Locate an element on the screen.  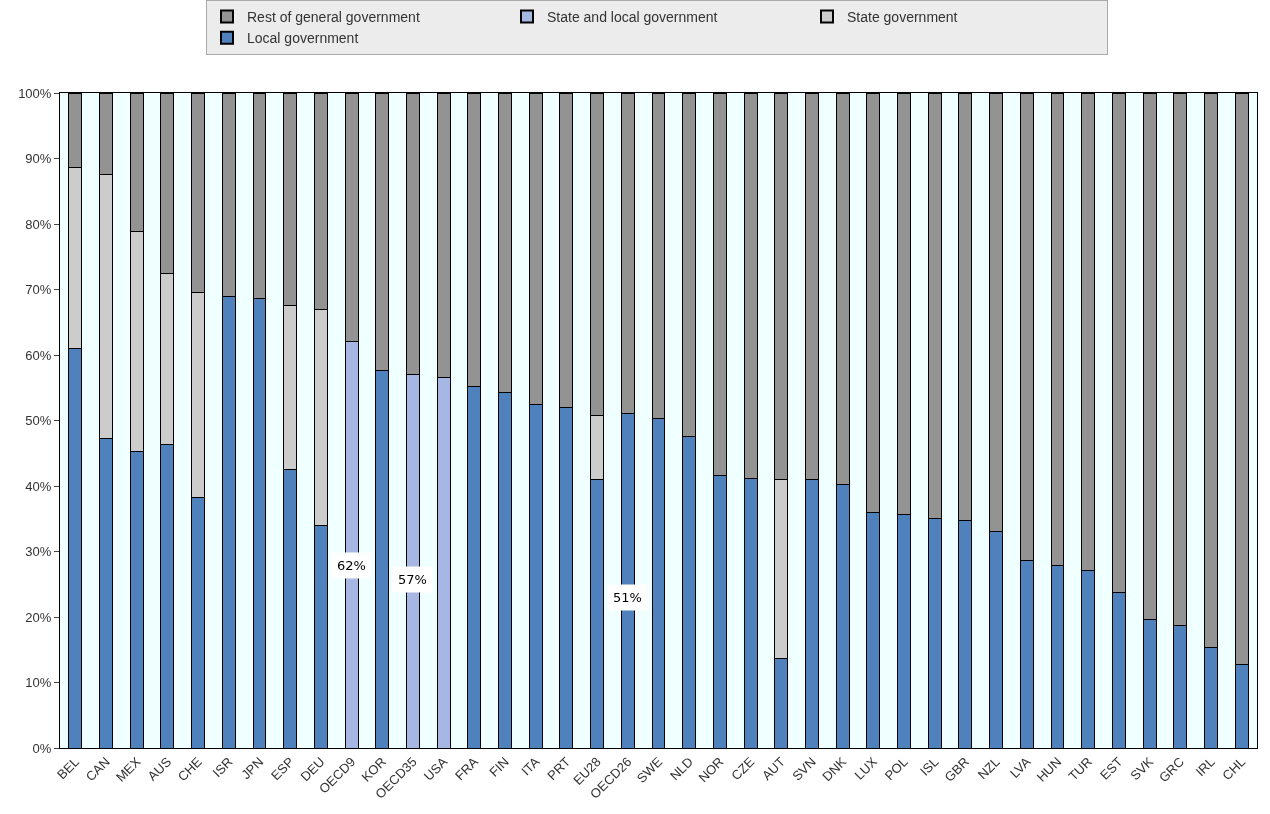
x-tick-label: POL is located at coordinates (896, 769).